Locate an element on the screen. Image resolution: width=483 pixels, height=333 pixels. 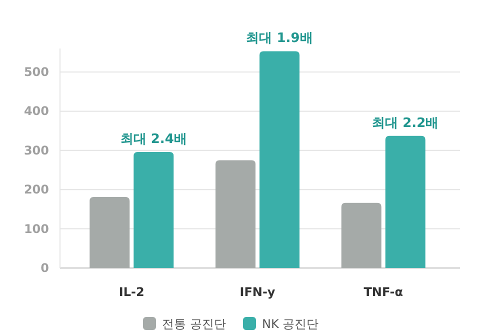
y-tick-label: 200 is located at coordinates (36, 189).